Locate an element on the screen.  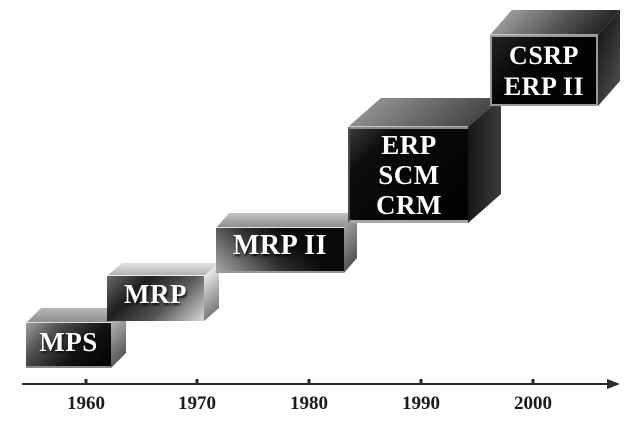
box-csrp-label: CSRP ERP II is located at coordinates (544, 70).